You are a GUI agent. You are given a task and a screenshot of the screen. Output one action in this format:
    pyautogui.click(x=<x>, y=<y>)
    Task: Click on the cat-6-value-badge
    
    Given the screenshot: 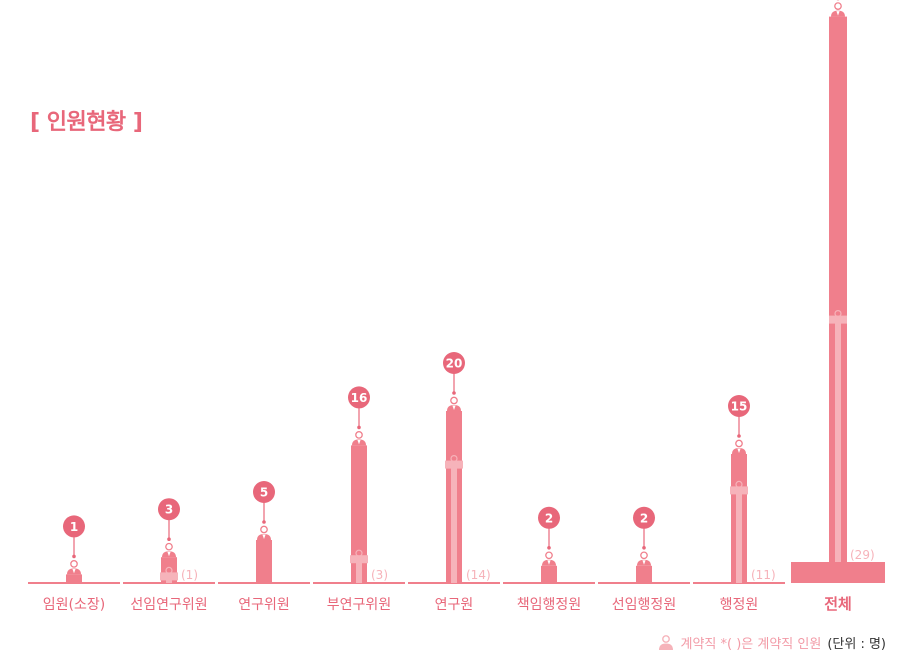 What is the action you would take?
    pyautogui.click(x=644, y=517)
    